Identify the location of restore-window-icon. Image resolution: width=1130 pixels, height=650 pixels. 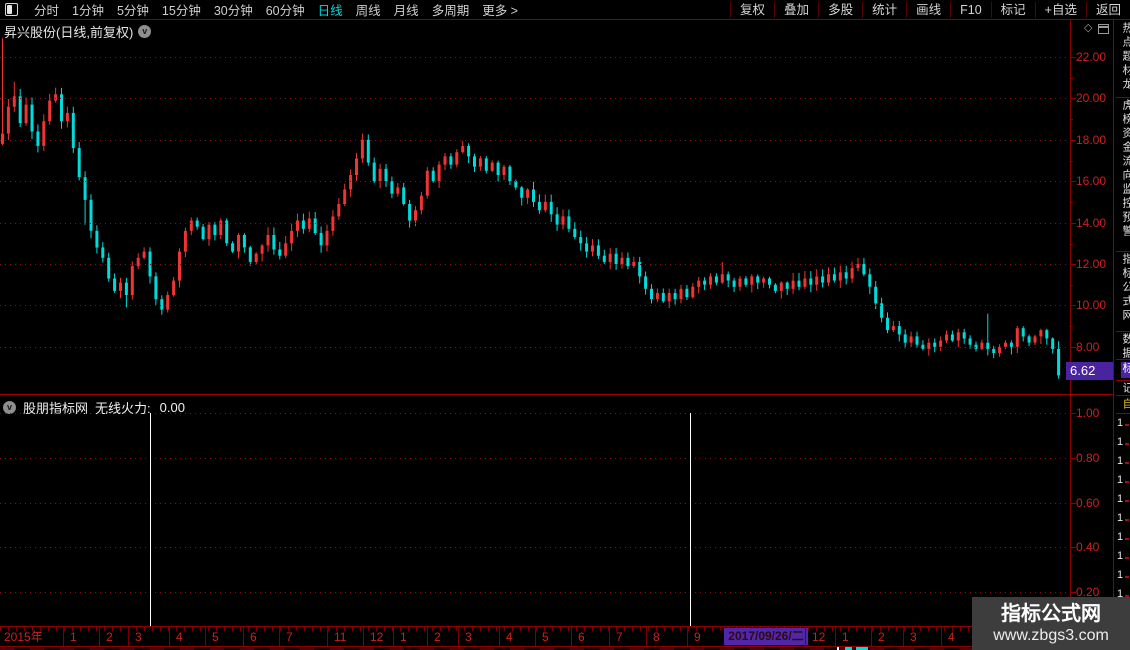
(1104, 28).